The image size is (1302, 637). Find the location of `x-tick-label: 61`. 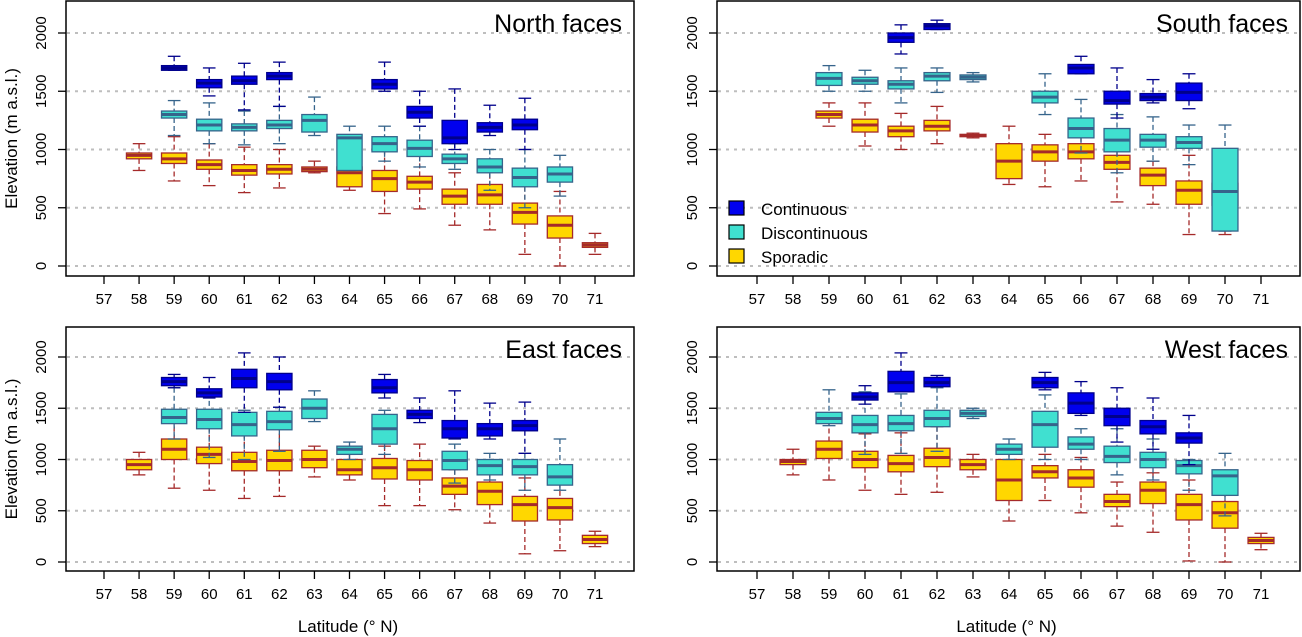

x-tick-label: 61 is located at coordinates (901, 594).